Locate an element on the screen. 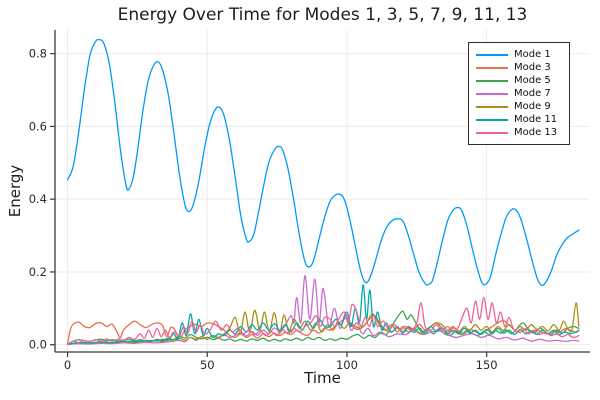  x-tick-label: 150 is located at coordinates (487, 365).